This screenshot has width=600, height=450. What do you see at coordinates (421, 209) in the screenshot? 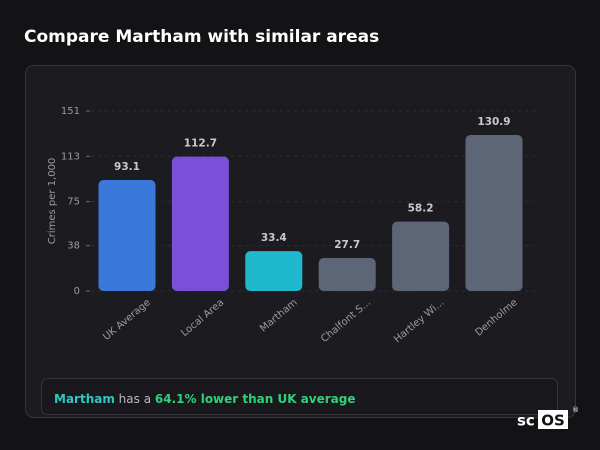
I see `value-label: 58.2` at bounding box center [421, 209].